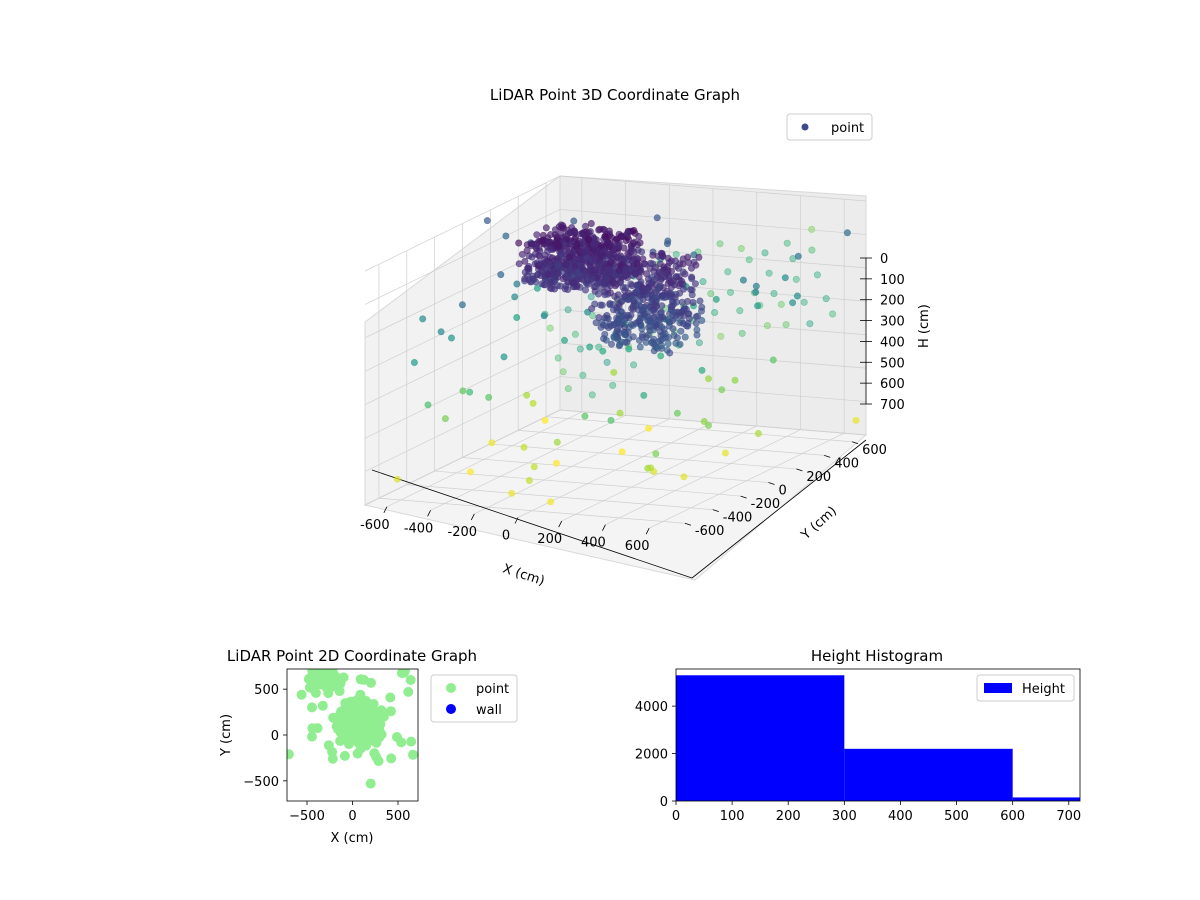 The height and width of the screenshot is (900, 1200). I want to click on legend-3d: point, so click(829, 127).